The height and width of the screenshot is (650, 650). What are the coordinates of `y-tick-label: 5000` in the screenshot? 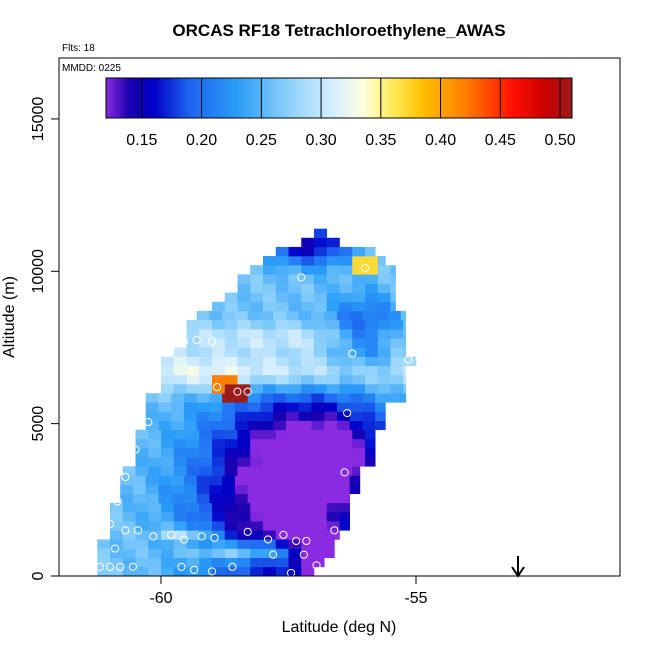 It's located at (38, 424).